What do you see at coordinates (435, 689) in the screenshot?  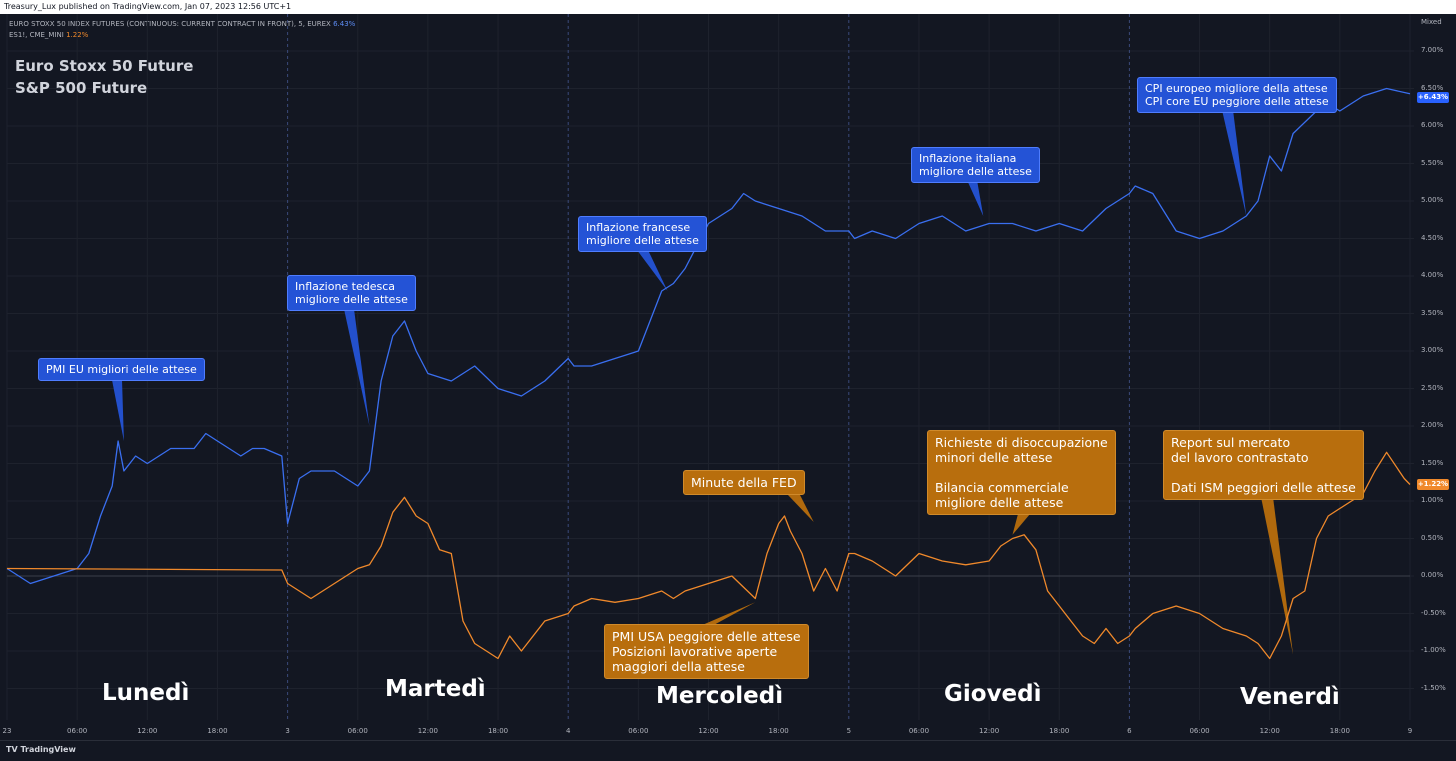 I see `day-label-tuesday: Martedì` at bounding box center [435, 689].